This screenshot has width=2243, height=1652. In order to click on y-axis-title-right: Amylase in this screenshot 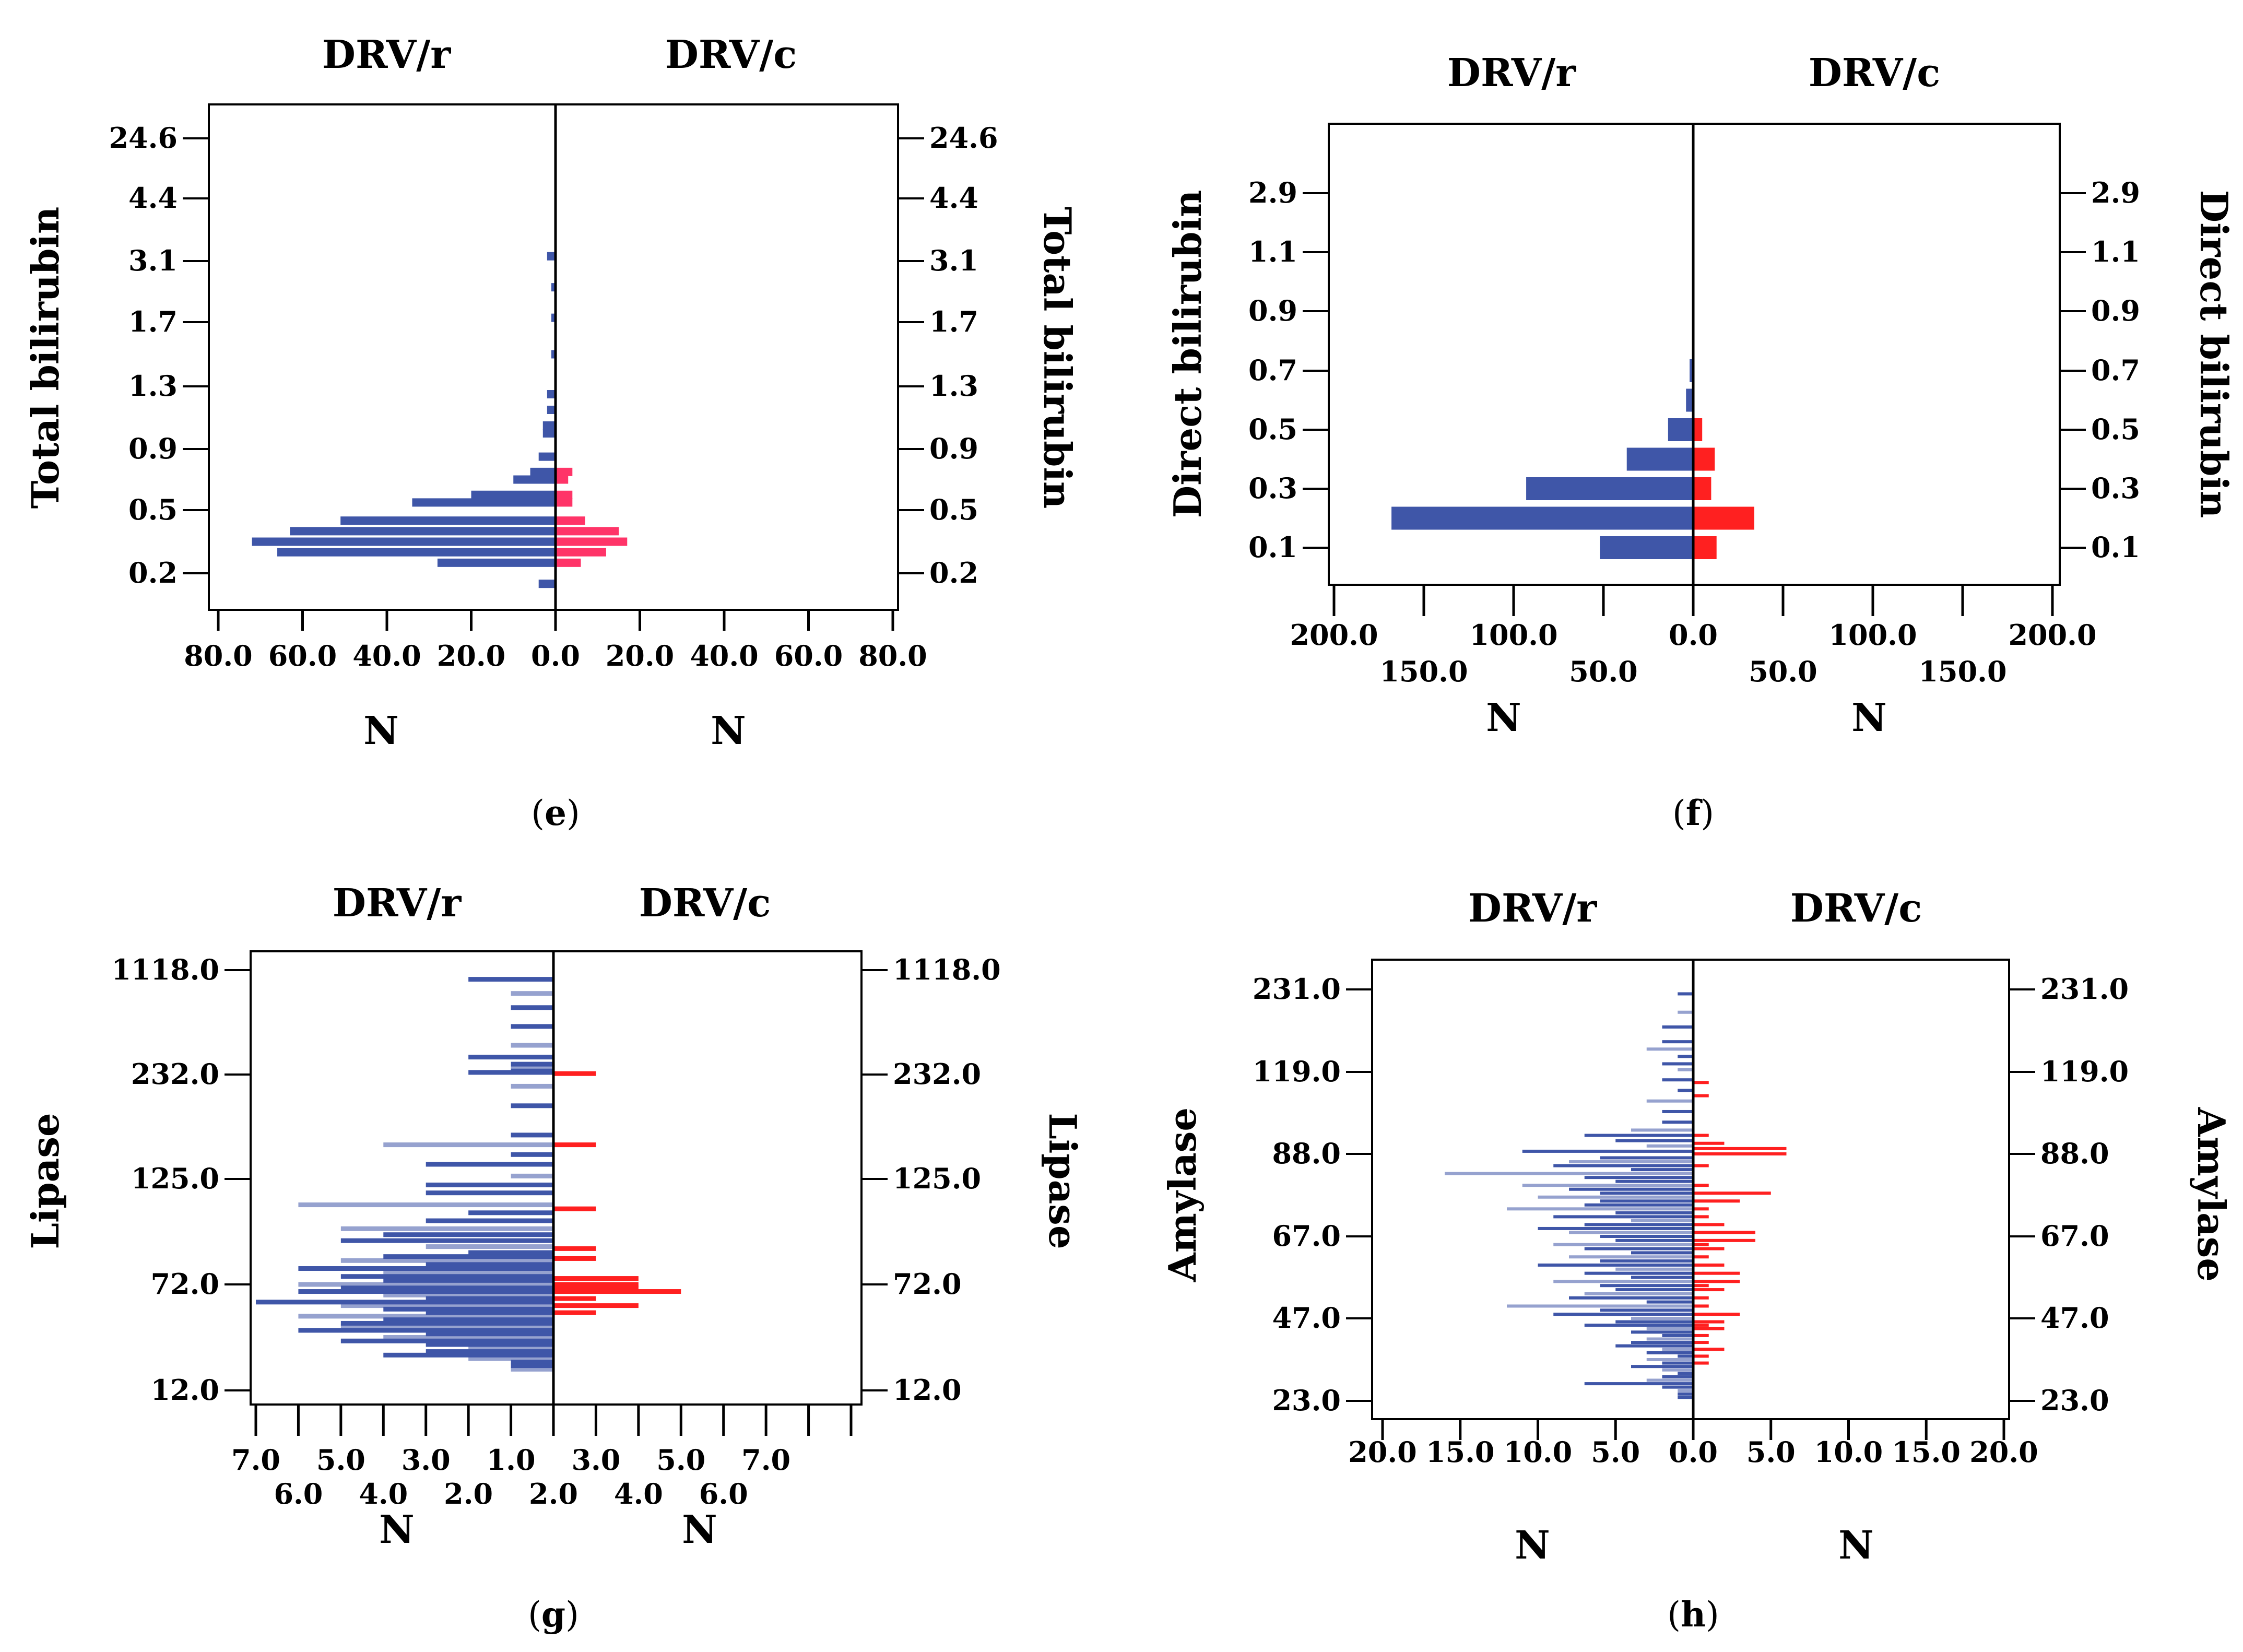, I will do `click(2211, 1194)`.